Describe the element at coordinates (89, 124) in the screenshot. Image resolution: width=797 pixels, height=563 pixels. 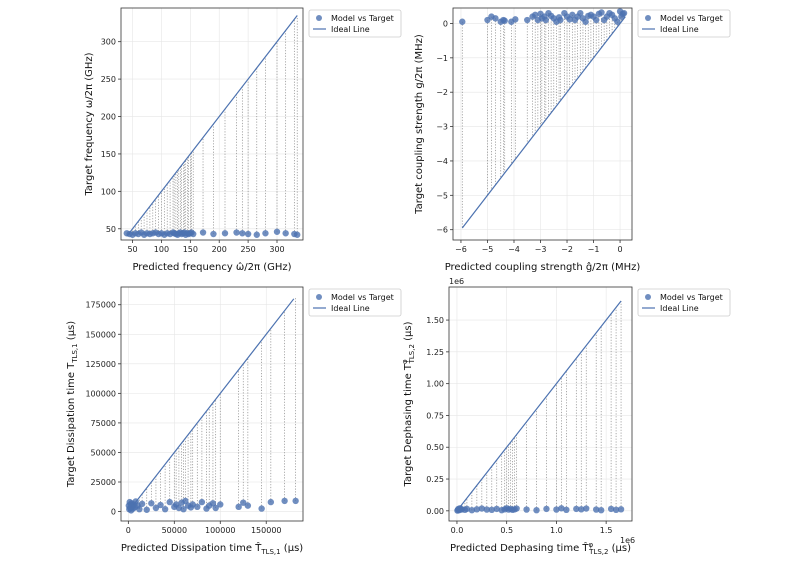
I see `y-axis-label: Target frequency ω/2π (GHz)` at that location.